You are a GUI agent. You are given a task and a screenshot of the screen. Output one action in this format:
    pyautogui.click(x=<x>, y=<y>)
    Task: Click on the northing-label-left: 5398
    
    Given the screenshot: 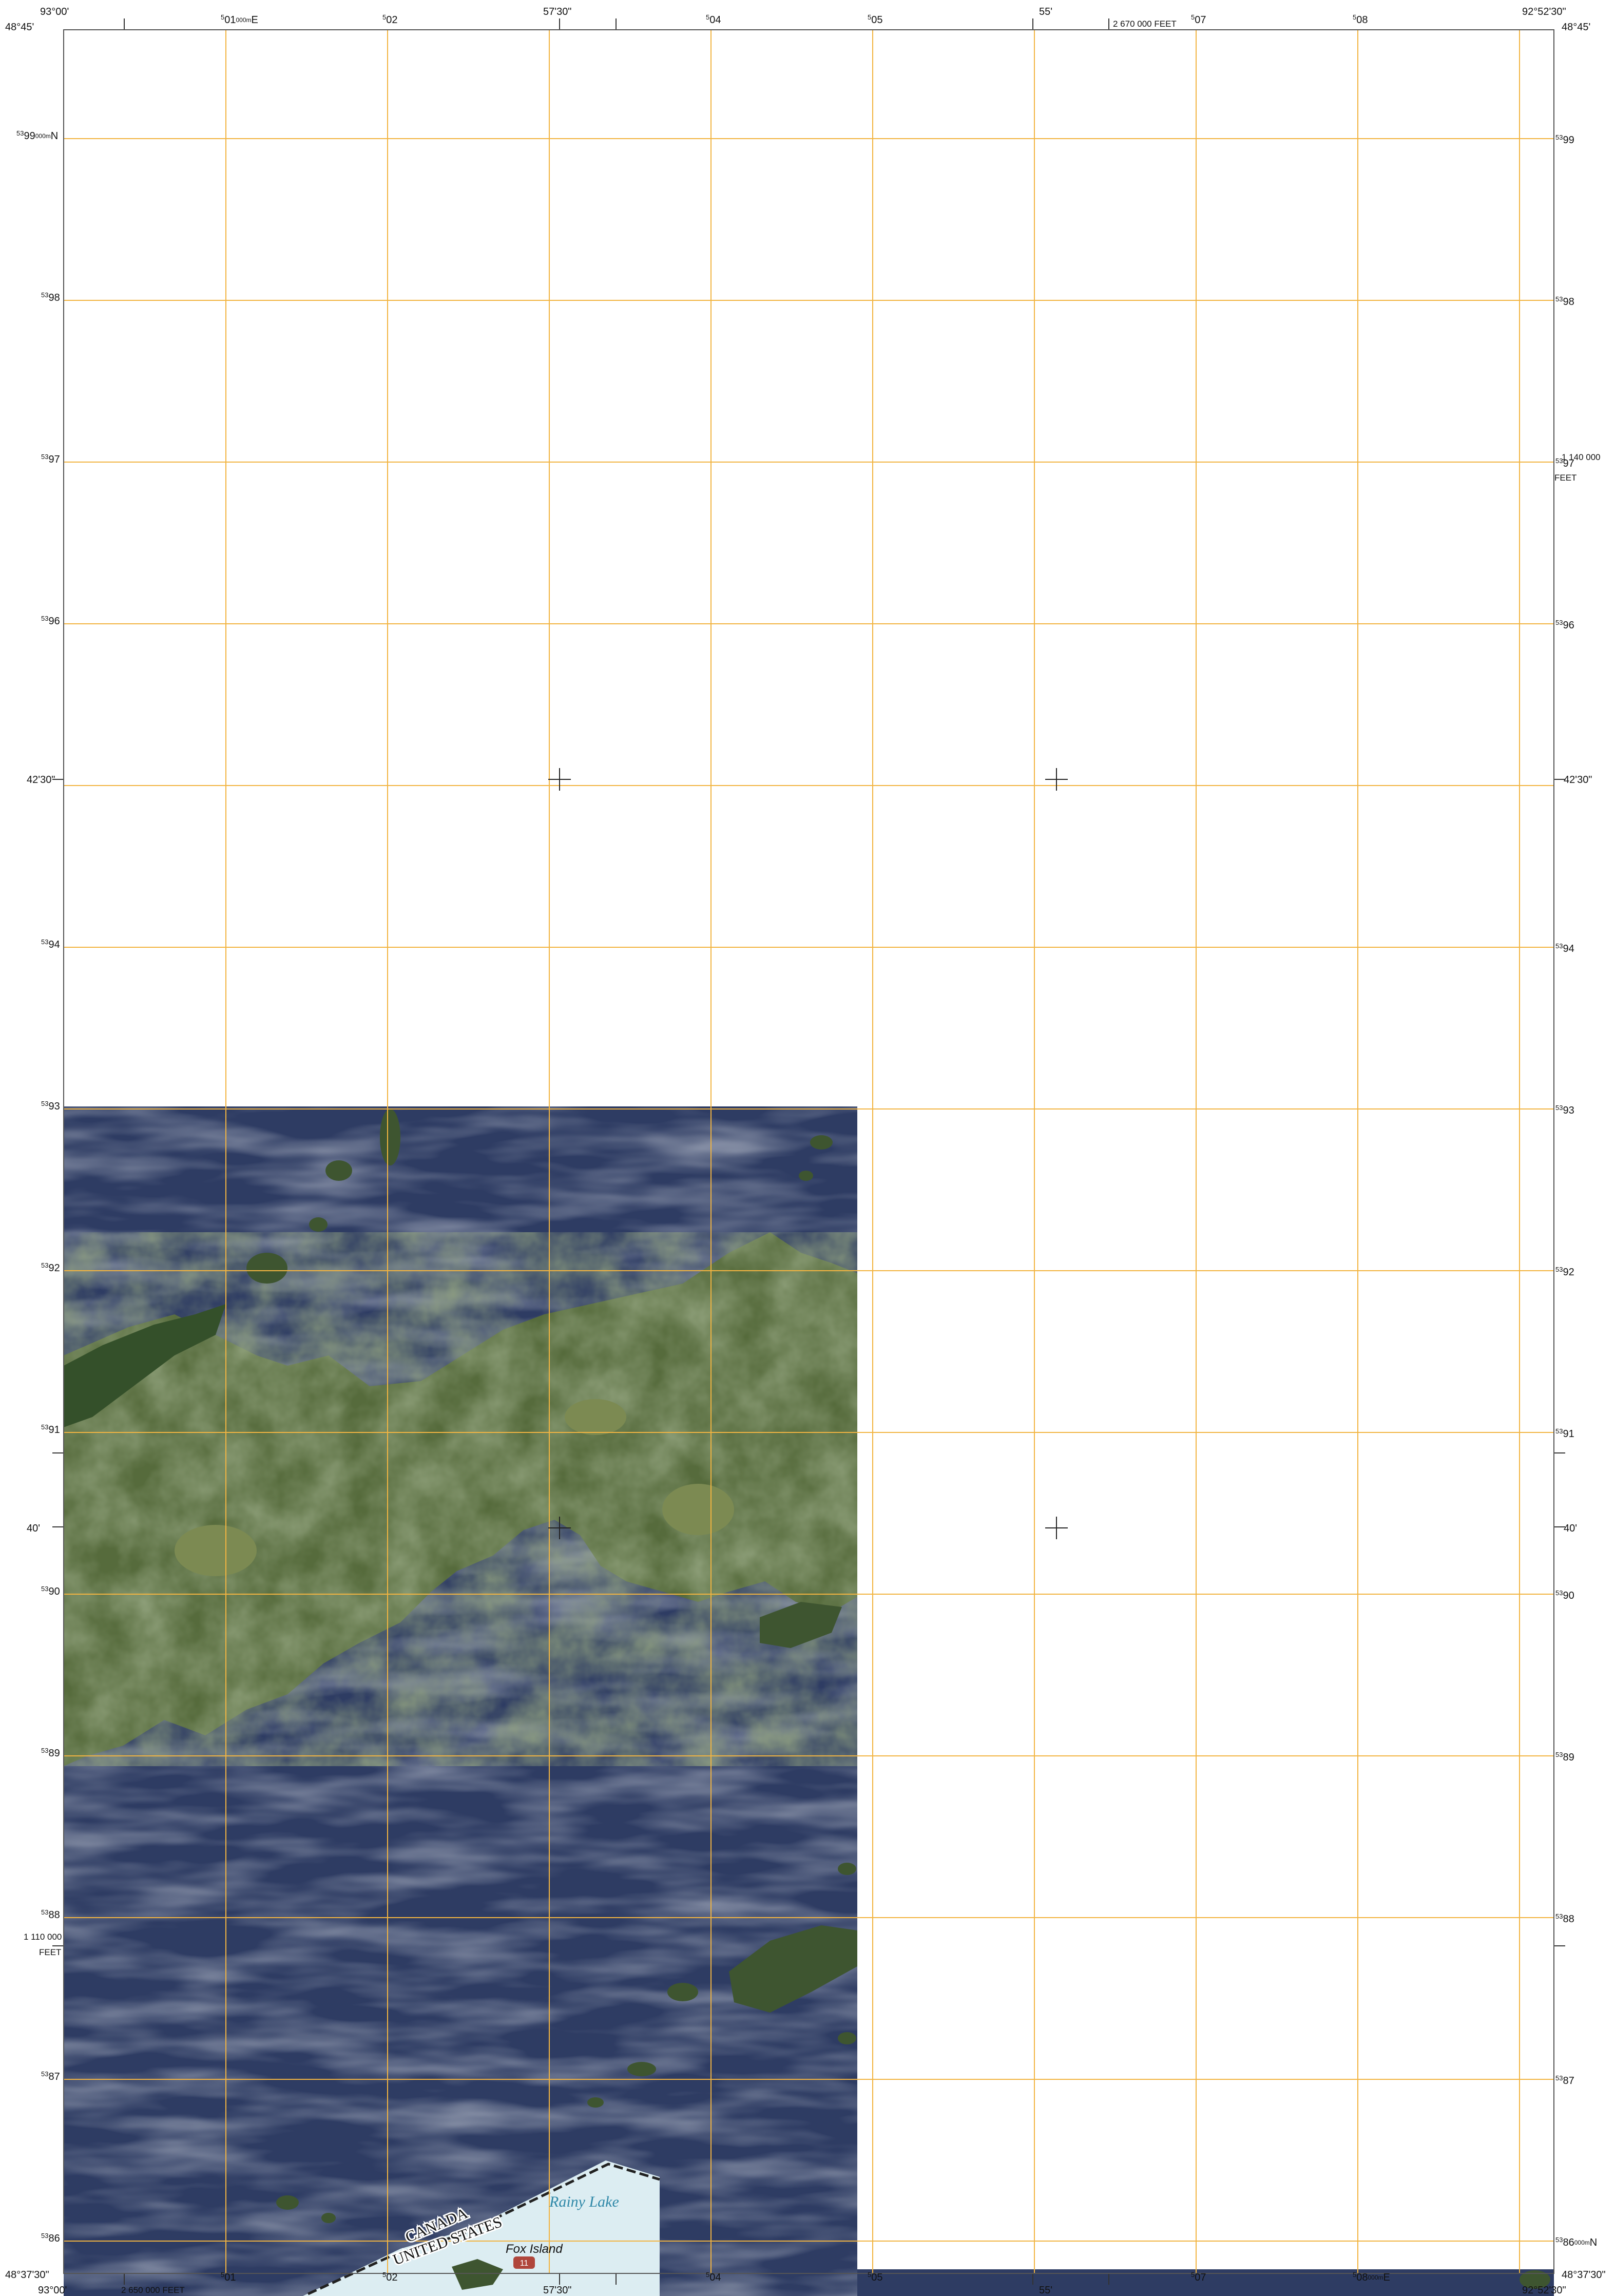 What is the action you would take?
    pyautogui.click(x=50, y=297)
    